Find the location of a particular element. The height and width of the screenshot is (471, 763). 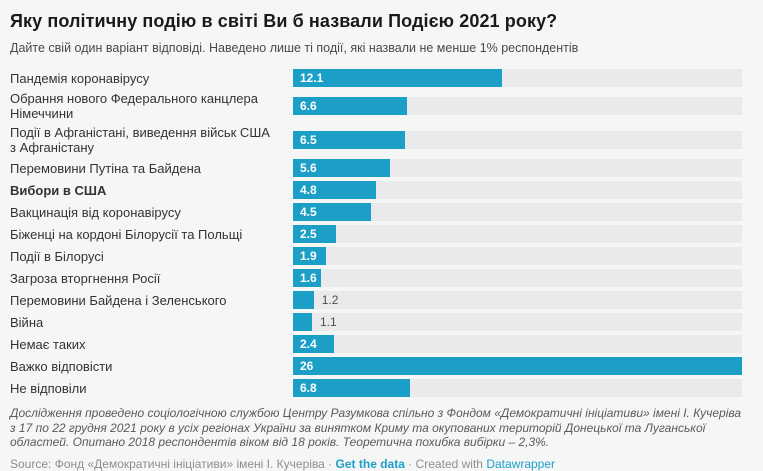

bar-track: 2.4 is located at coordinates (517, 344).